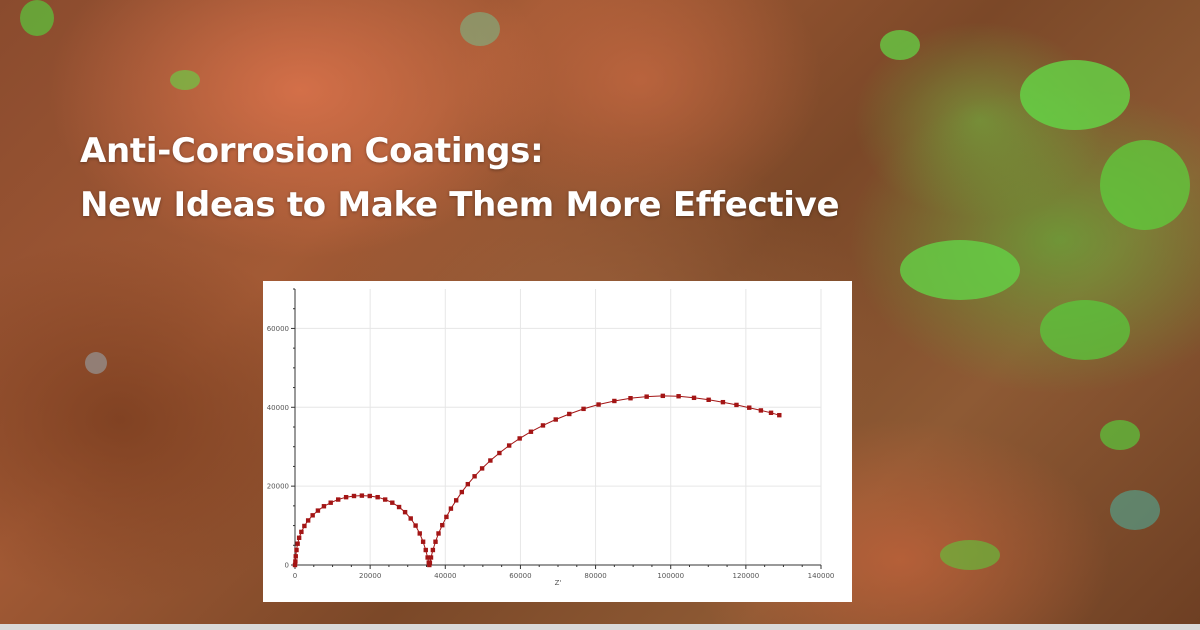 The width and height of the screenshot is (1200, 630). Describe the element at coordinates (595, 576) in the screenshot. I see `x-tick-label: 80000` at that location.